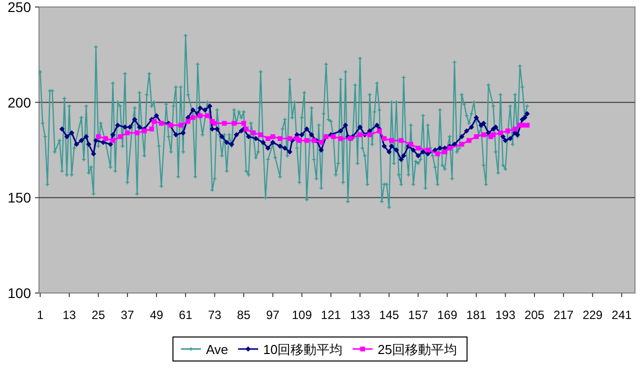 Image resolution: width=640 pixels, height=369 pixels. Describe the element at coordinates (185, 315) in the screenshot. I see `x-tick-label: 61` at that location.